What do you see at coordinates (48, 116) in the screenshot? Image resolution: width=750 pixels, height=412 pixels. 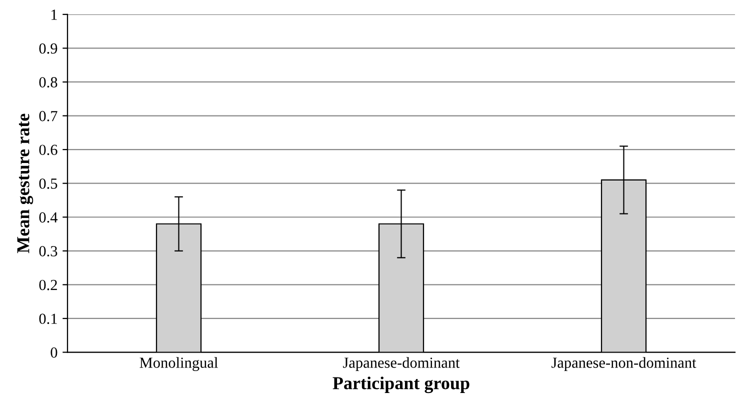 I see `y-tick-label: 0.7` at bounding box center [48, 116].